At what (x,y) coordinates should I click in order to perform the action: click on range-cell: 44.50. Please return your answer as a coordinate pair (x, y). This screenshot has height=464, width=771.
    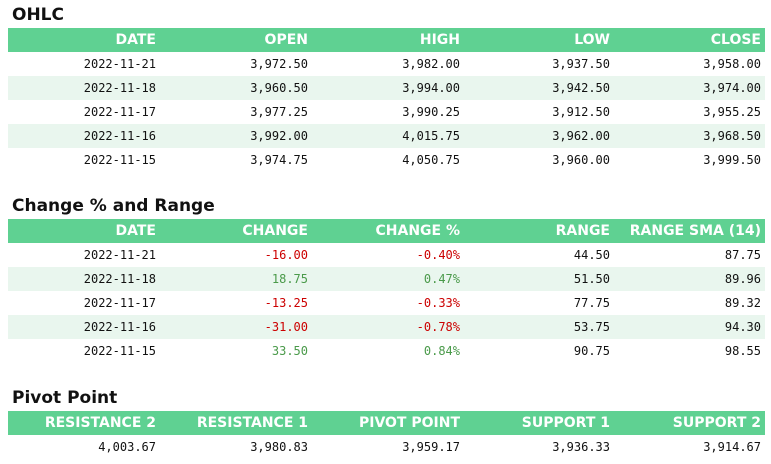
    Looking at the image, I should click on (591, 255).